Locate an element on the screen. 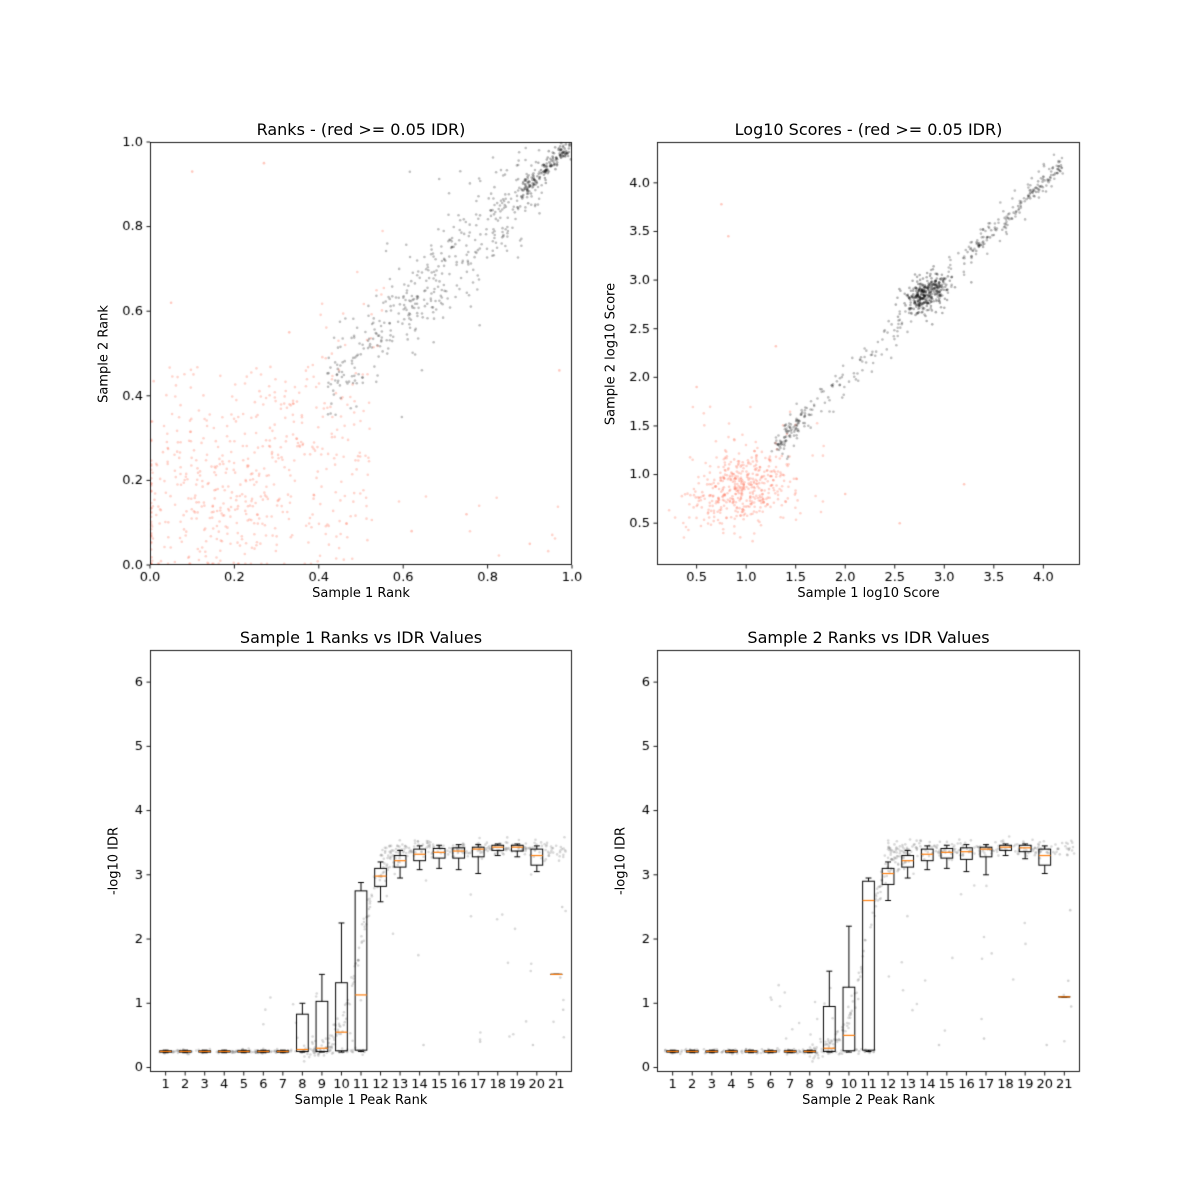  plot-title: Sample 1 Ranks vs IDR Values is located at coordinates (361, 637).